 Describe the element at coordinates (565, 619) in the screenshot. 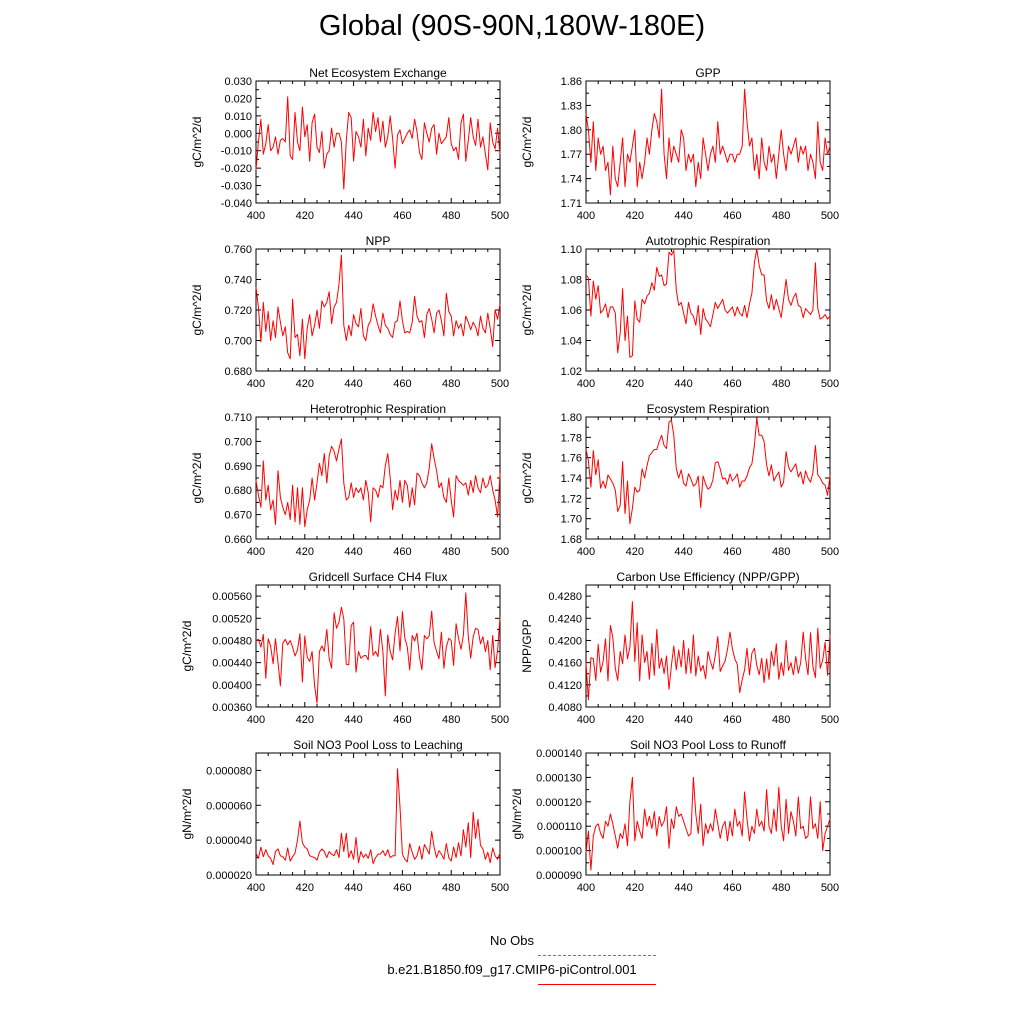

I see `y-tick-label: 0.4240` at that location.